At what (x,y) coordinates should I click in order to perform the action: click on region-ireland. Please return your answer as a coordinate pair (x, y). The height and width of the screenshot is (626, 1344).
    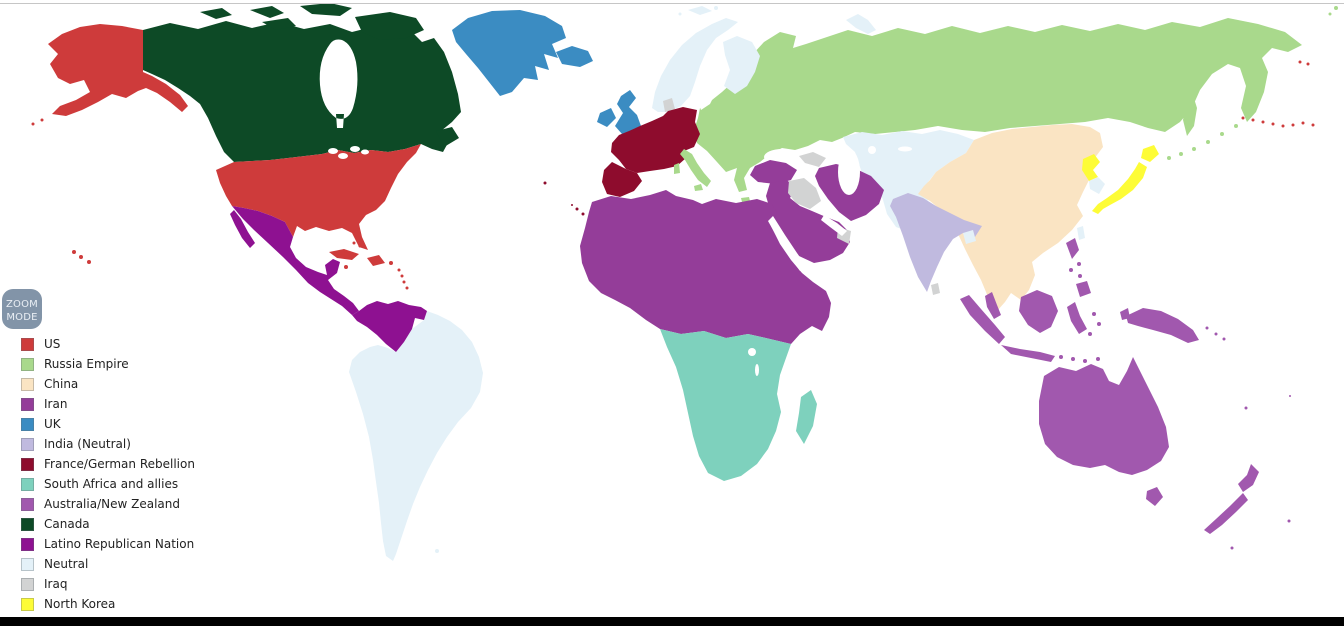
    Looking at the image, I should click on (606, 117).